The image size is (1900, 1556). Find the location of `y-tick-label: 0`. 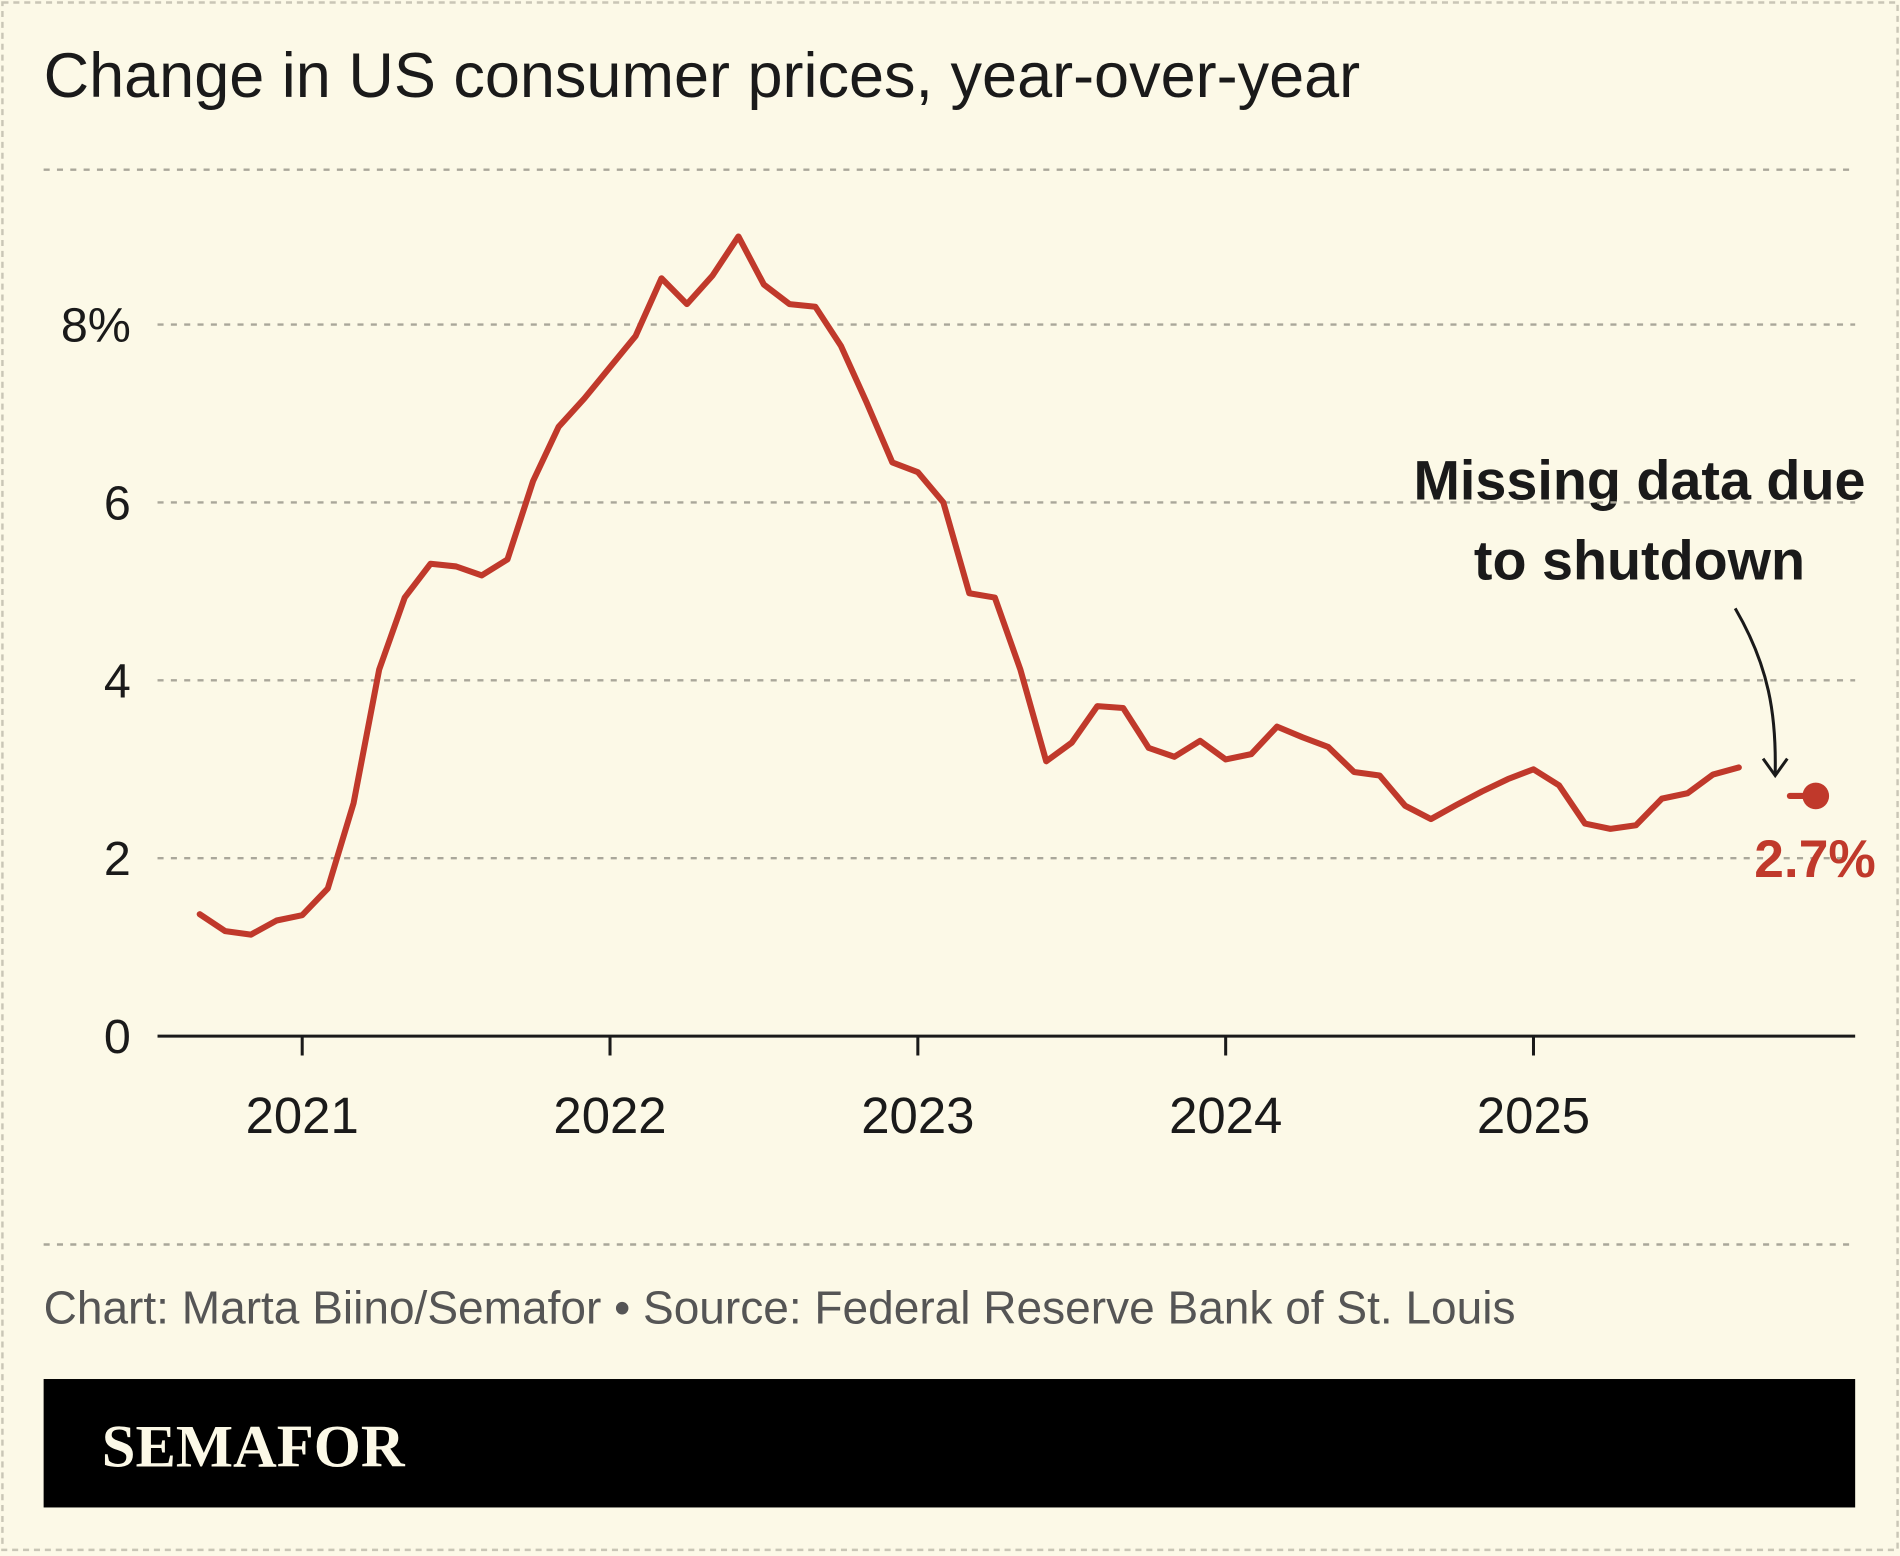

y-tick-label: 0 is located at coordinates (117, 1037).